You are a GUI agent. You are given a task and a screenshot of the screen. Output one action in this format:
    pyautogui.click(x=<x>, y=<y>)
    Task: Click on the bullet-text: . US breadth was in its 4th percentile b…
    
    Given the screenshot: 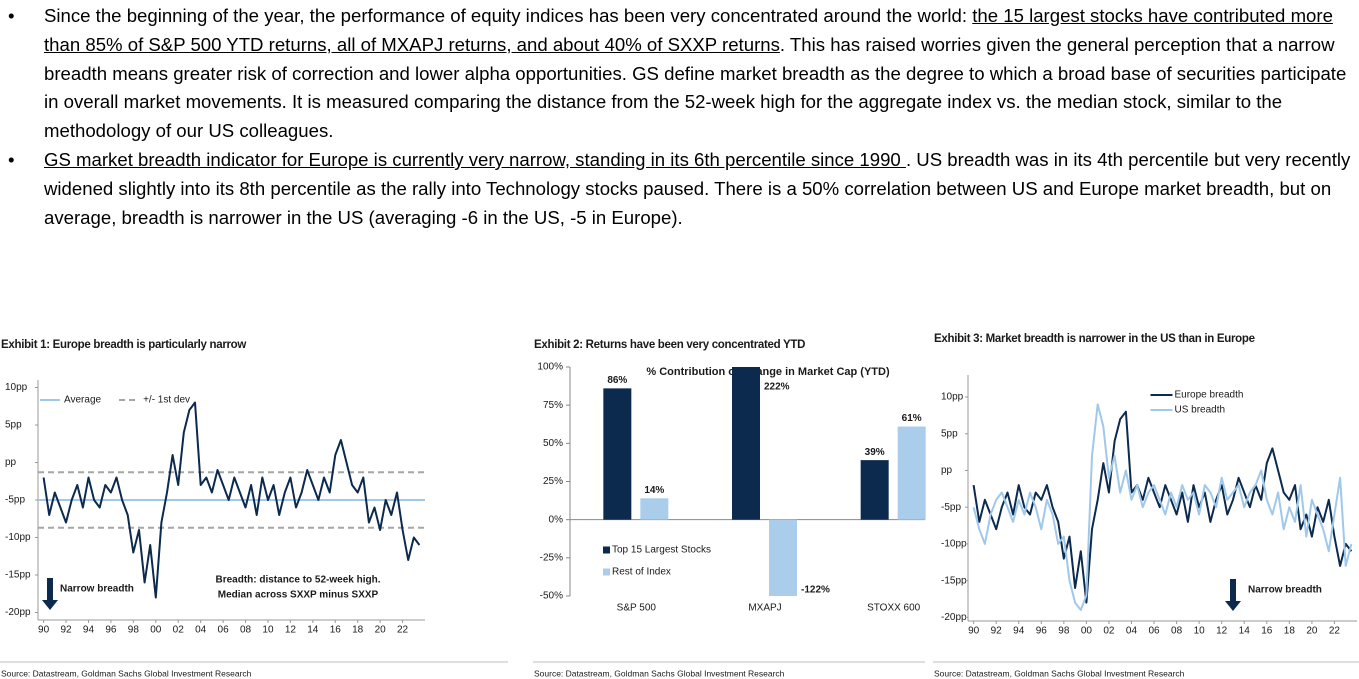 What is the action you would take?
    pyautogui.click(x=697, y=188)
    